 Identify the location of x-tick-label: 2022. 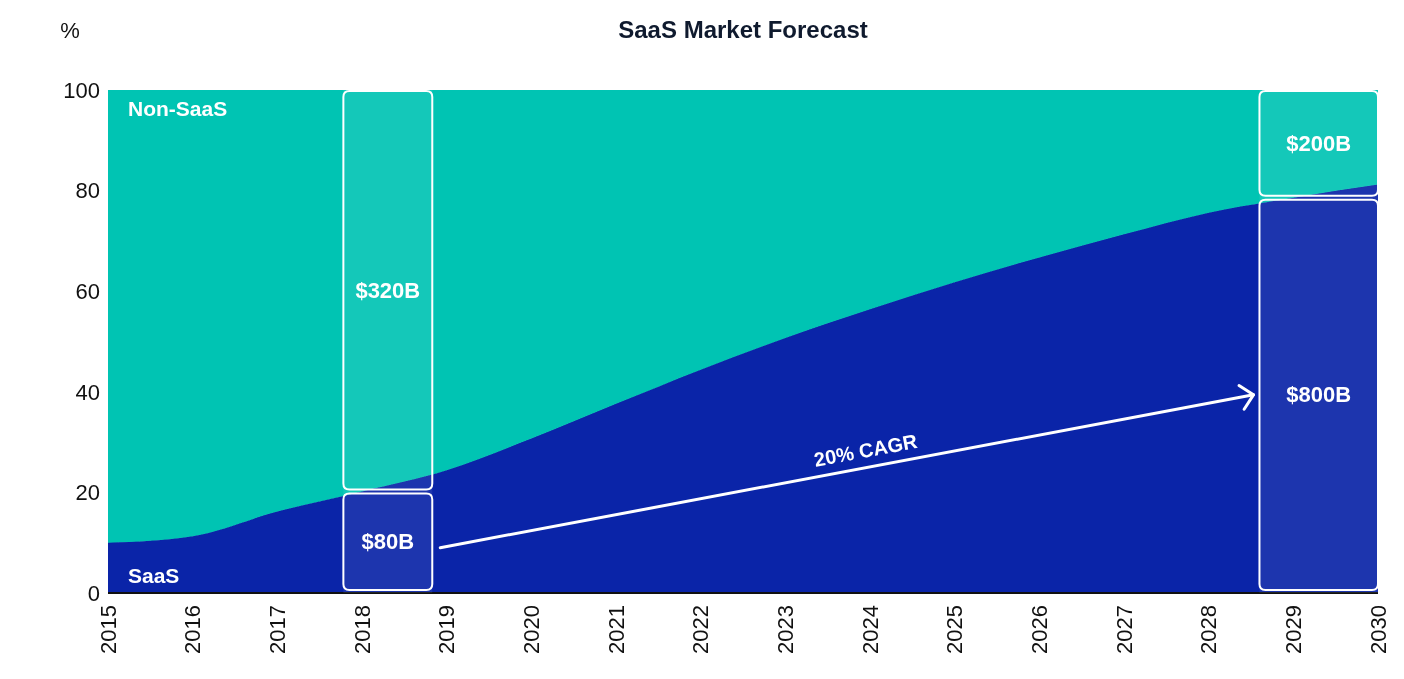
(701, 629).